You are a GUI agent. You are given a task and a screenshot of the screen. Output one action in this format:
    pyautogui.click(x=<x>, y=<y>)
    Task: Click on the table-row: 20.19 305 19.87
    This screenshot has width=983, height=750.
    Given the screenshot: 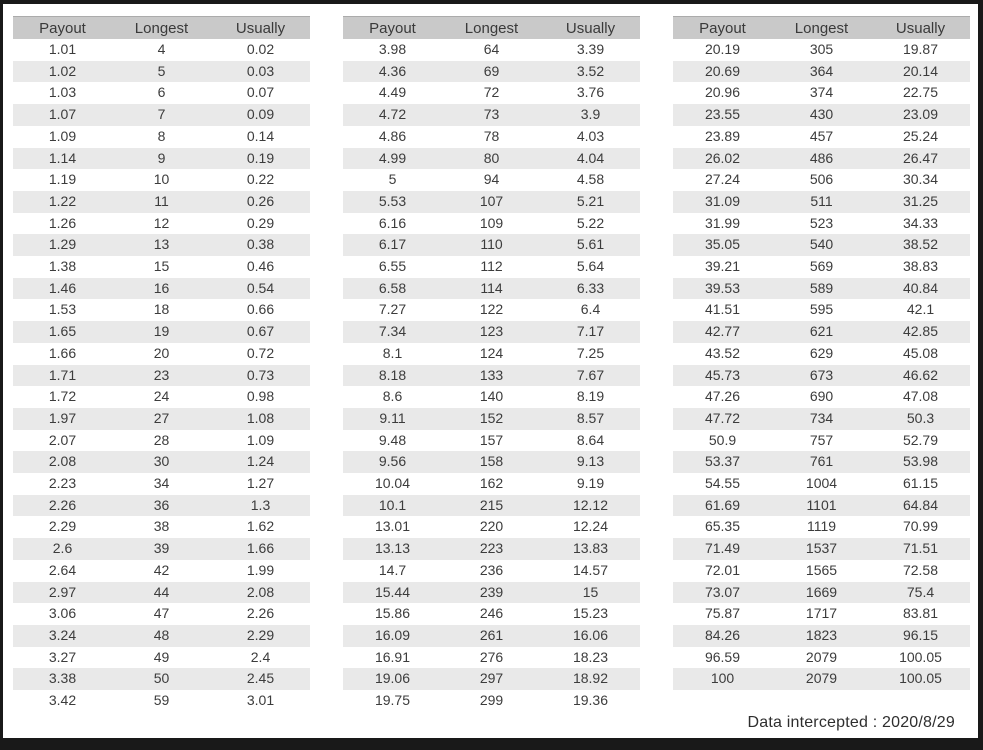 What is the action you would take?
    pyautogui.click(x=821, y=50)
    